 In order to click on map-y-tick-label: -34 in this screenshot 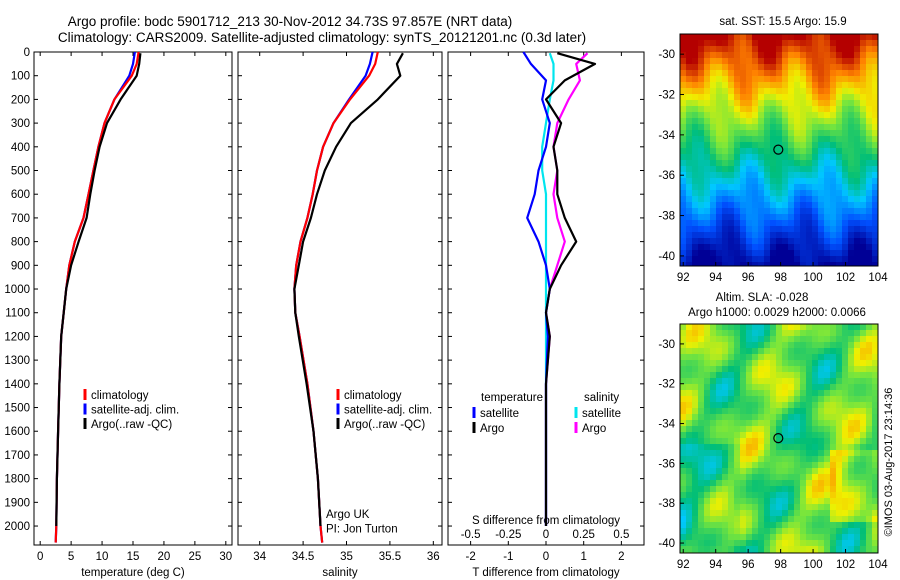, I will do `click(666, 425)`.